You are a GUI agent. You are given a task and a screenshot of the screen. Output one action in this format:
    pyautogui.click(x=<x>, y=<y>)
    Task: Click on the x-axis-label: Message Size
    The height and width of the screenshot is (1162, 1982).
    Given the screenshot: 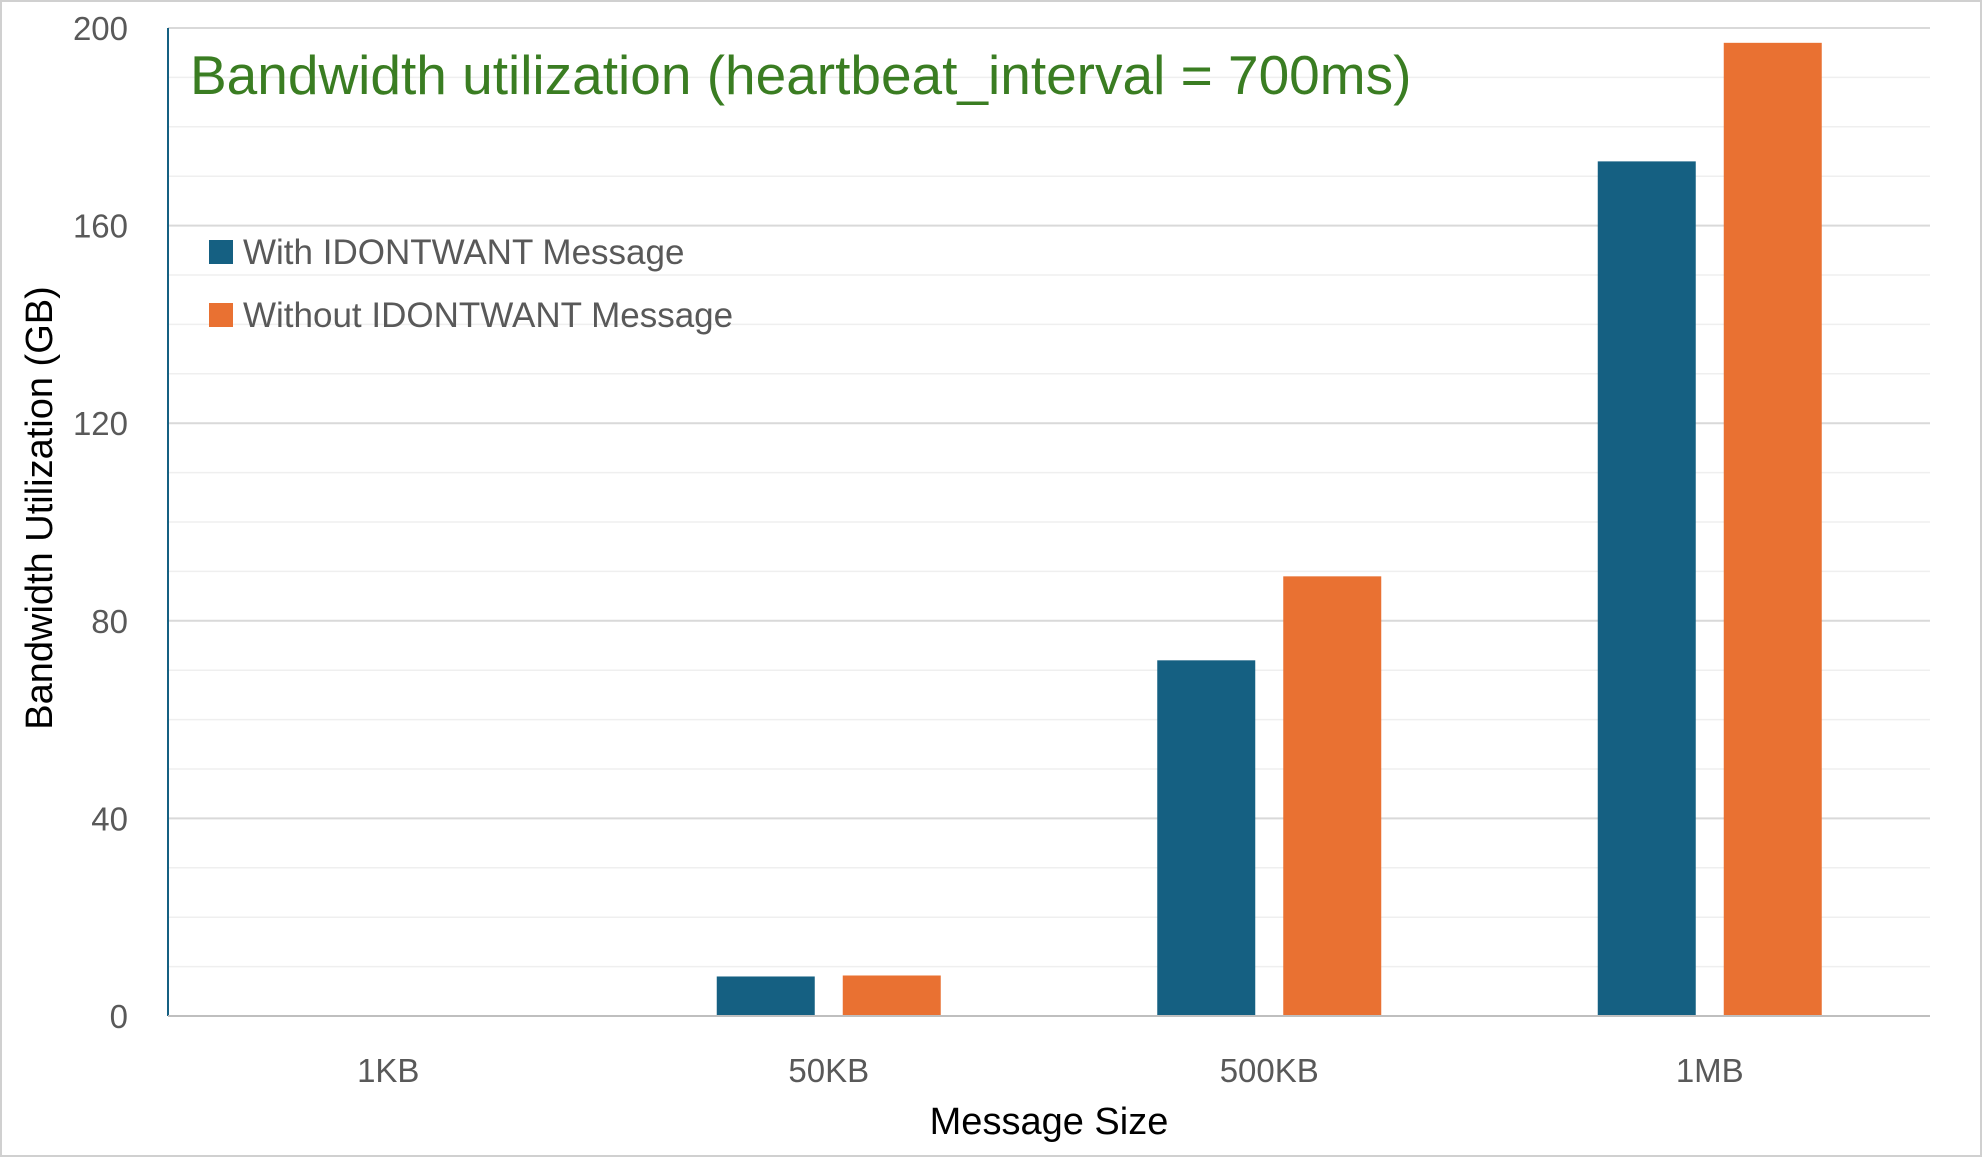 What is the action you would take?
    pyautogui.click(x=1049, y=1122)
    